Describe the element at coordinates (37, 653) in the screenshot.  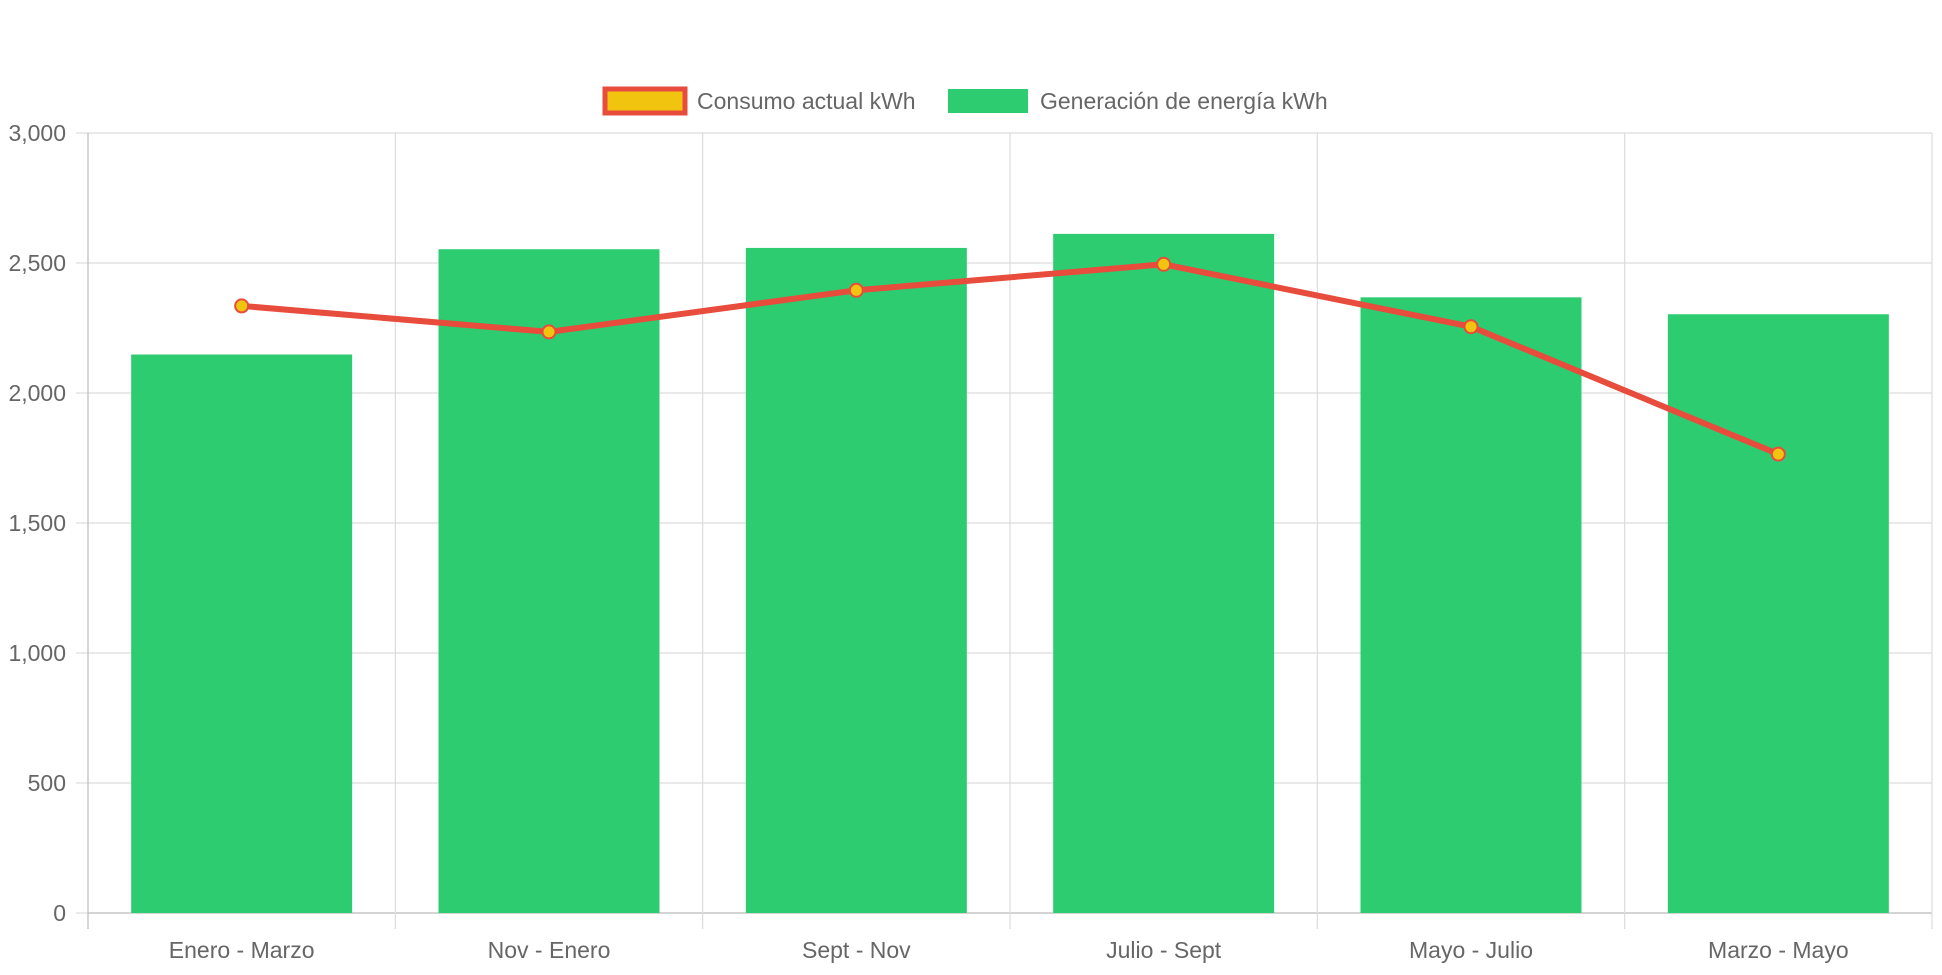
I see `y-tick-label: 1,000` at that location.